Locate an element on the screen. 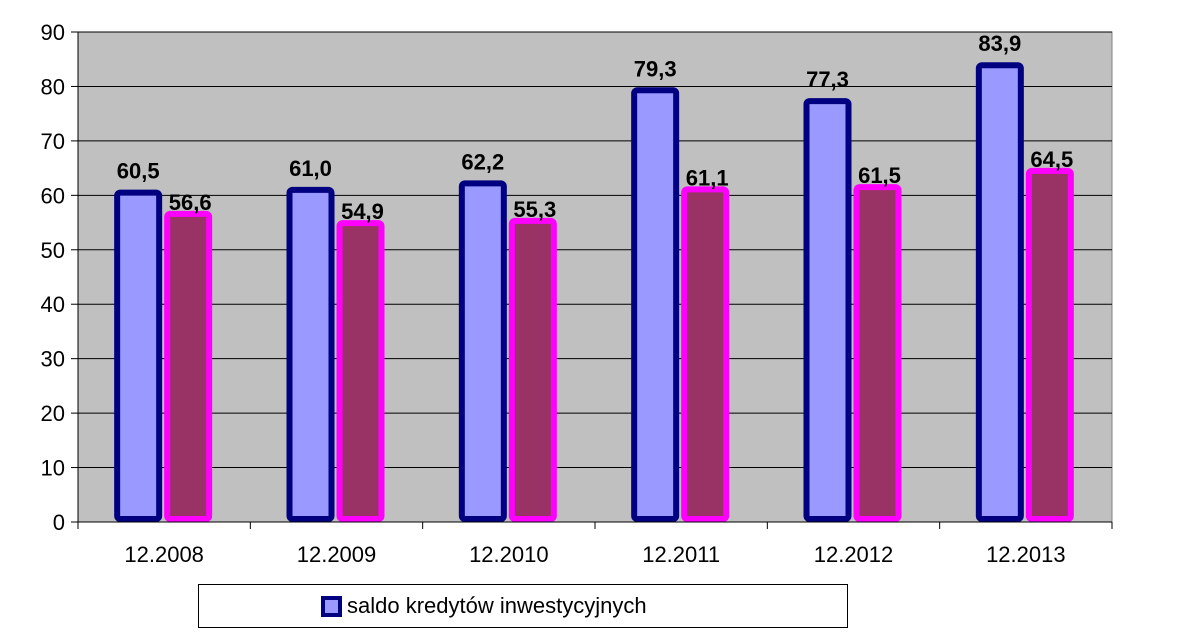  x-tick-label: 12.2013 is located at coordinates (1026, 554).